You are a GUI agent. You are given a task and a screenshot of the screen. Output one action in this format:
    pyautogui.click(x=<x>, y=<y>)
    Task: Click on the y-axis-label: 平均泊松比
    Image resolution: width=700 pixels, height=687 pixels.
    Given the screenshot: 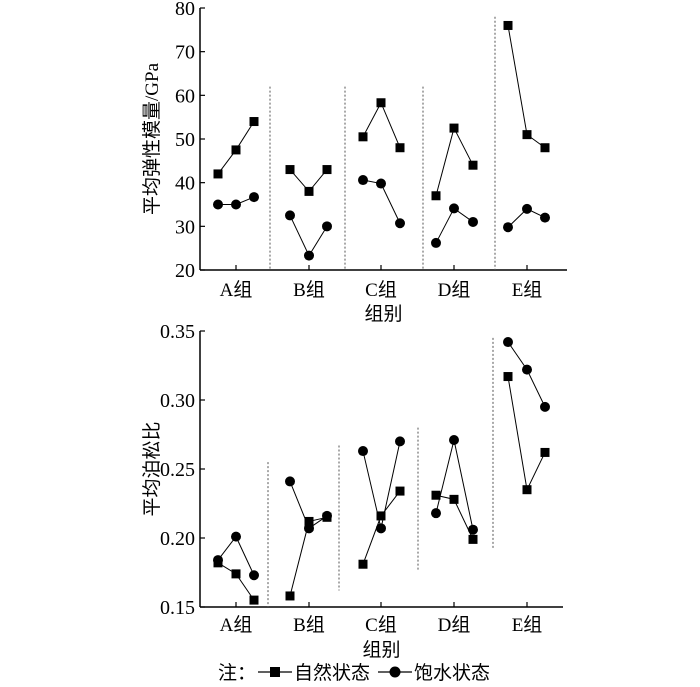 What is the action you would take?
    pyautogui.click(x=152, y=468)
    